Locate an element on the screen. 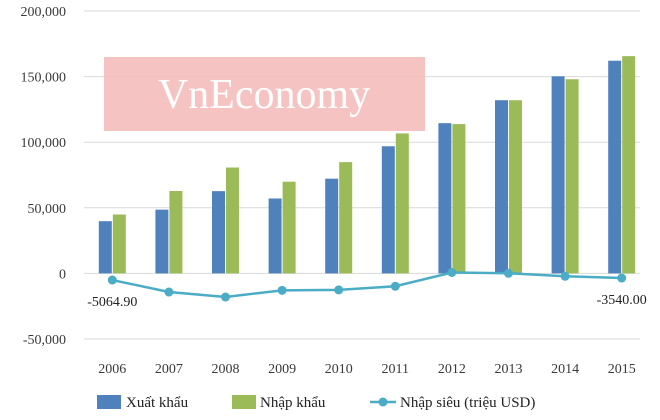  annotations: -5064.90 -3540.00 is located at coordinates (367, 301).